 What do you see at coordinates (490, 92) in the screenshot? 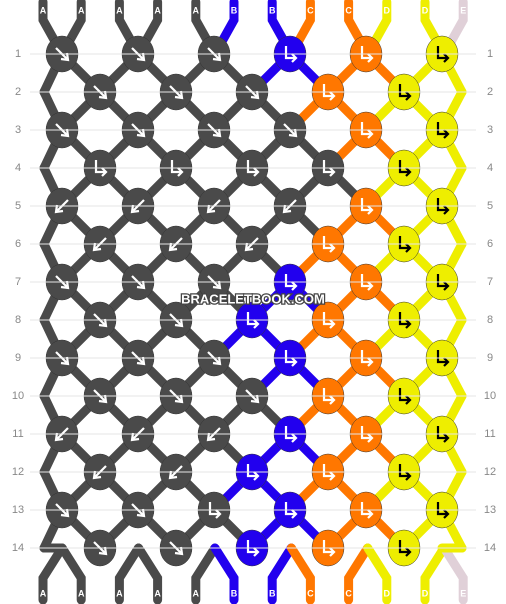
I see `row-label: 2` at bounding box center [490, 92].